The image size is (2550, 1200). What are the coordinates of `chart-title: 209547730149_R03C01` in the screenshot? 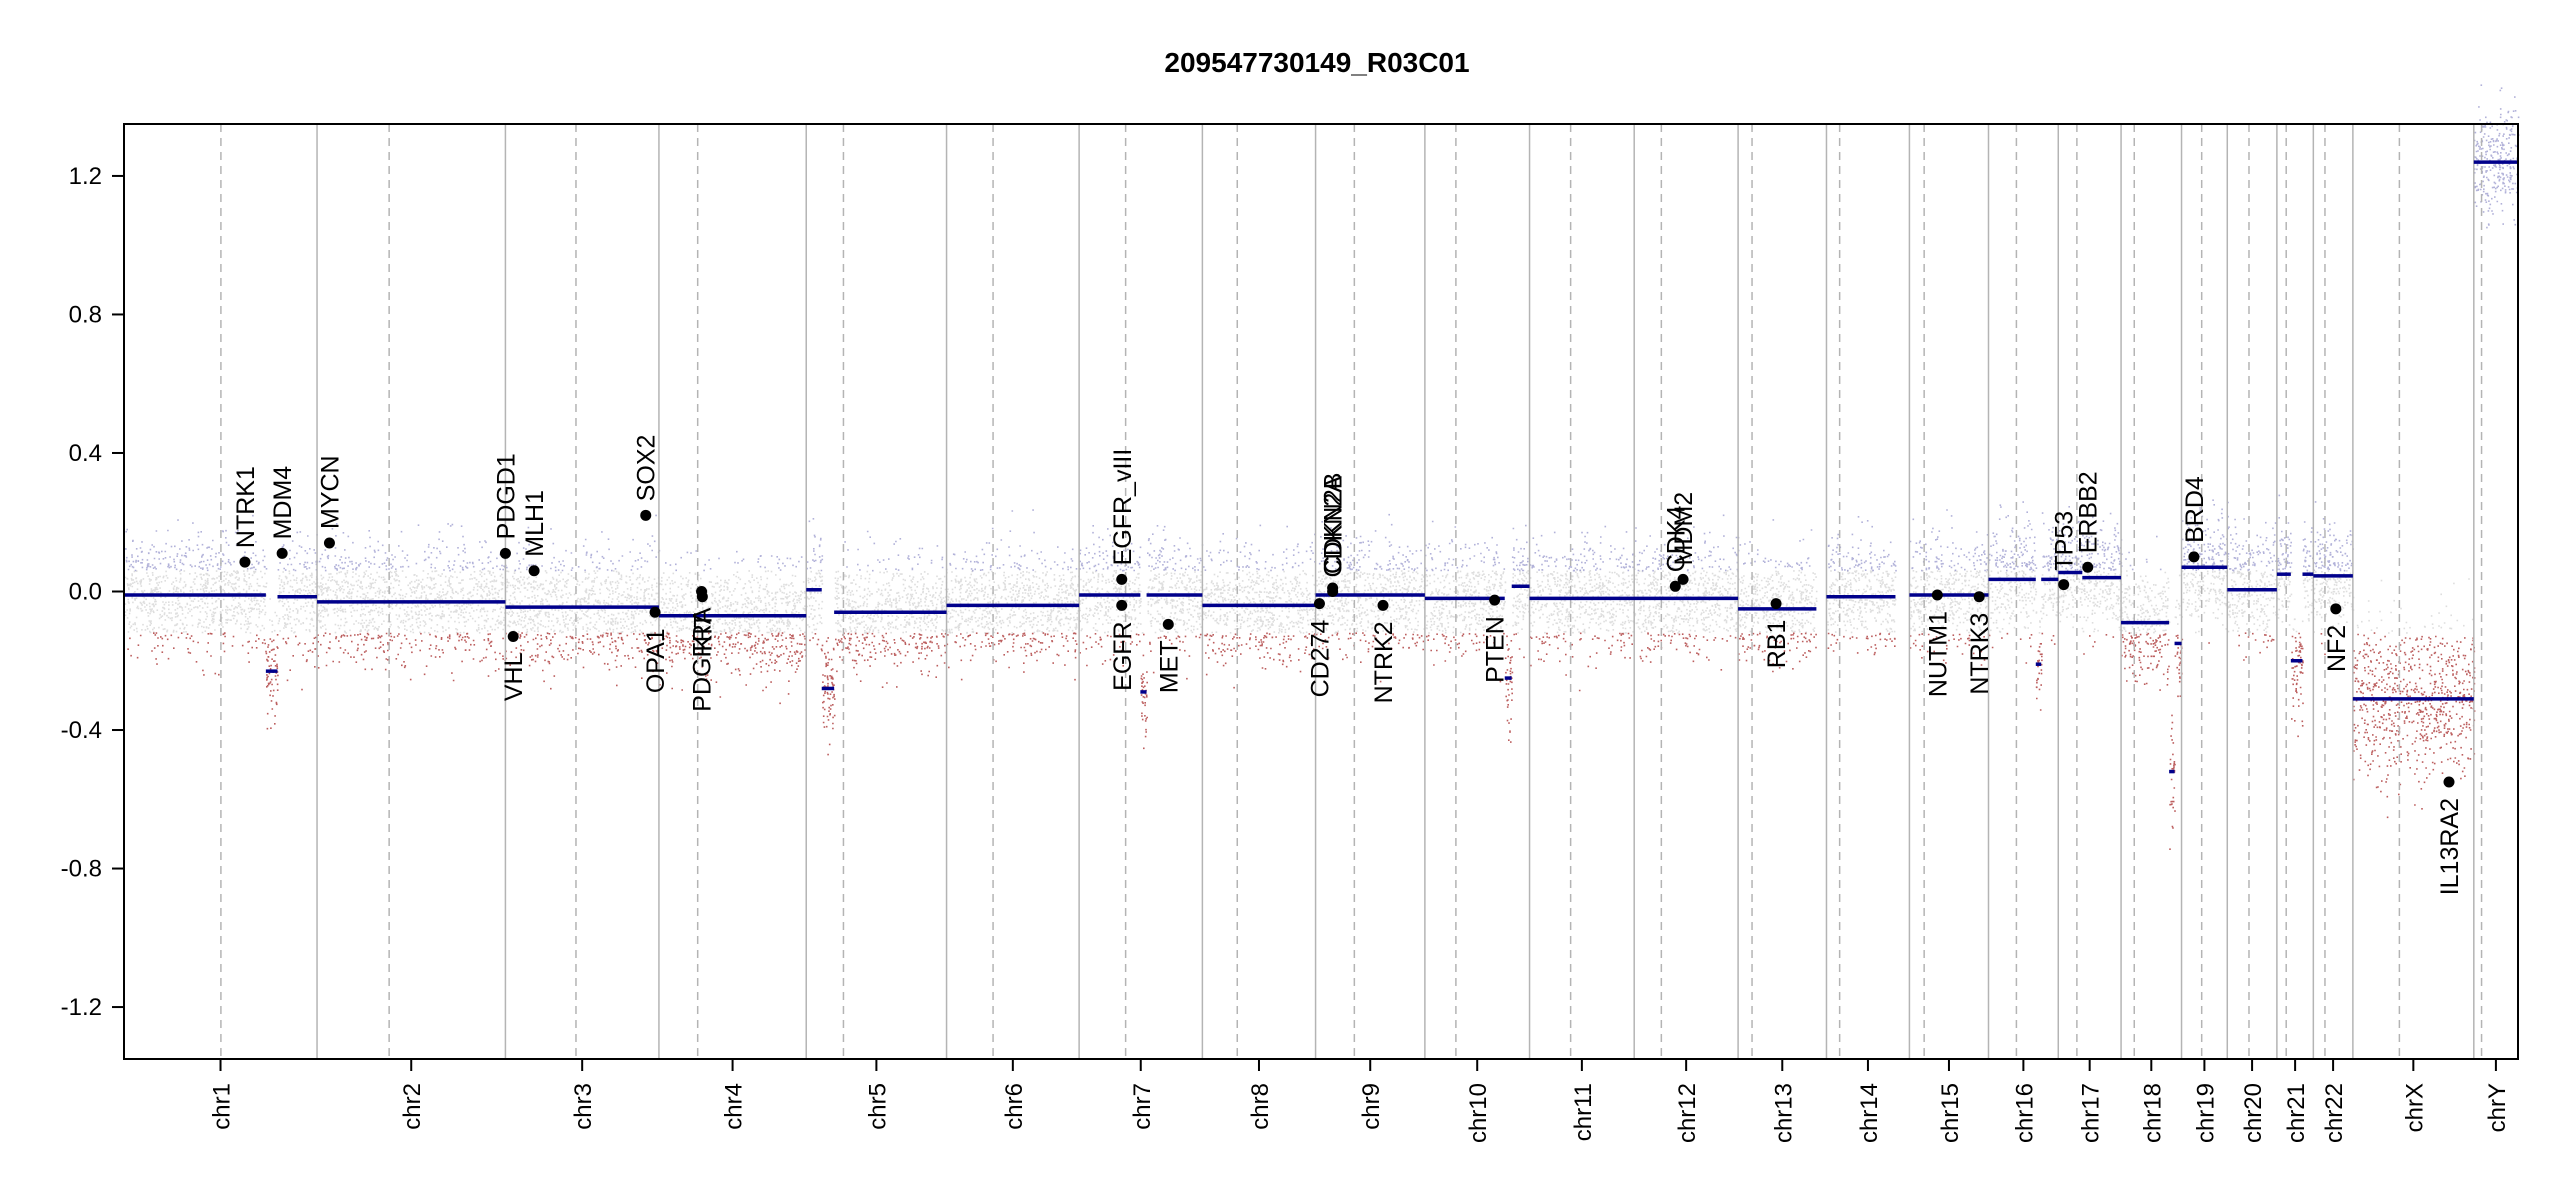 It's located at (1316, 62).